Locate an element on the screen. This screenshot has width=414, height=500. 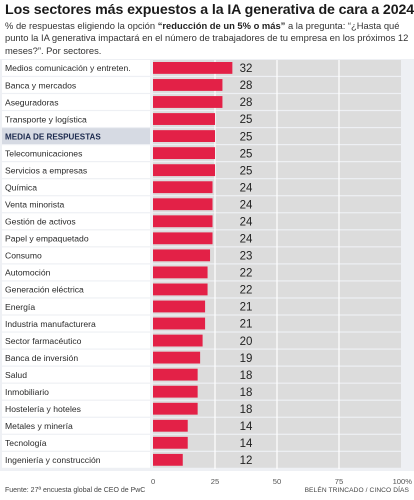
value-label: 19 is located at coordinates (246, 359).